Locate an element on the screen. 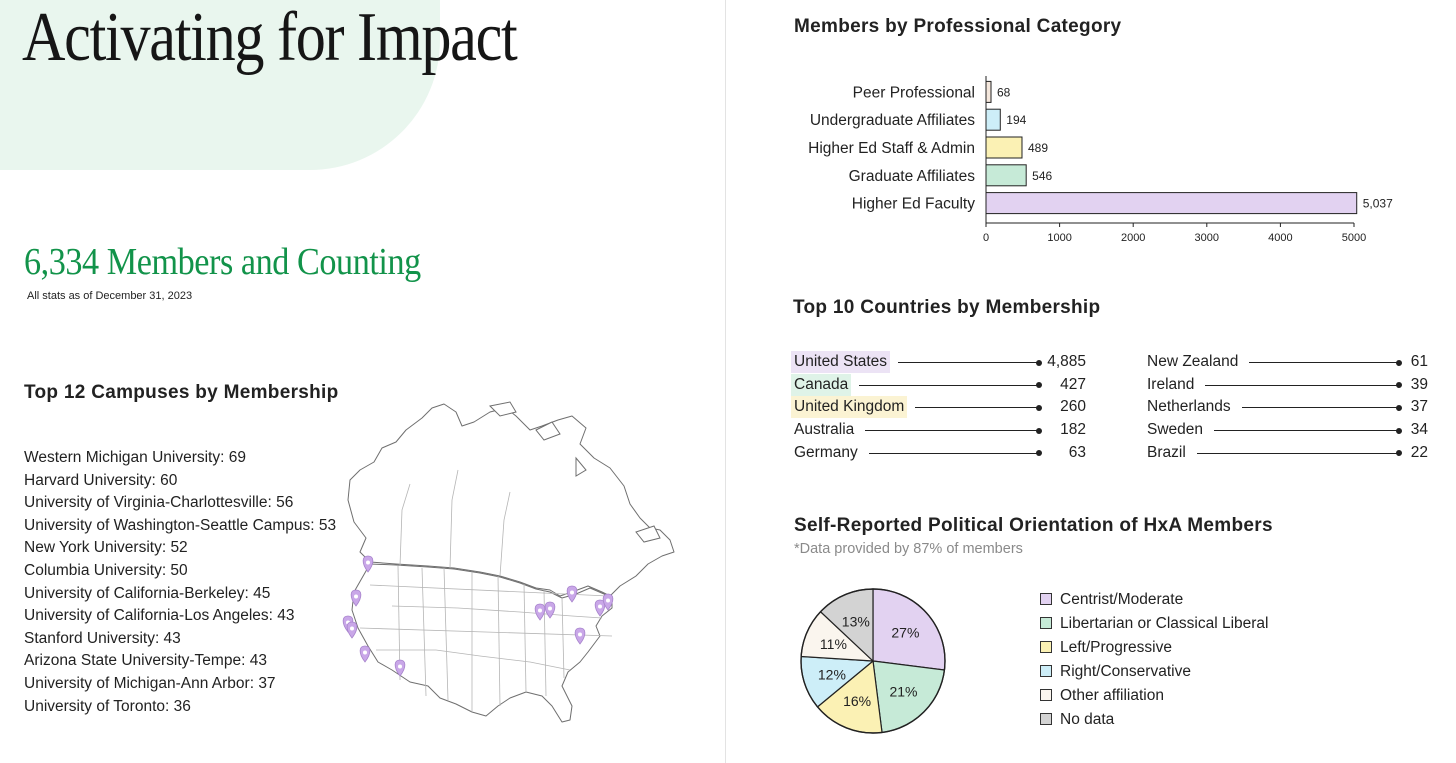 The width and height of the screenshot is (1456, 763). bar-category-label: Graduate Affiliates is located at coordinates (912, 176).